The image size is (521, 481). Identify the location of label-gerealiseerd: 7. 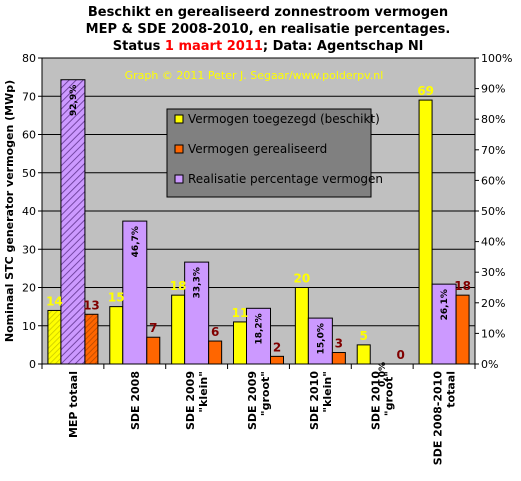
(153, 328).